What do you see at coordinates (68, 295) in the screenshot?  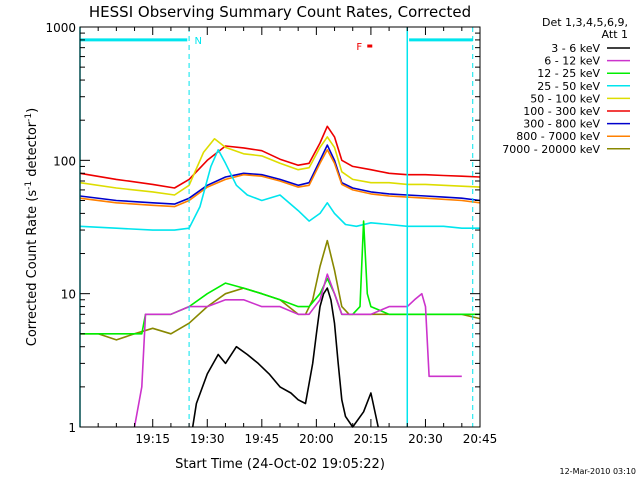 I see `y-tick-label-1: 10` at bounding box center [68, 295].